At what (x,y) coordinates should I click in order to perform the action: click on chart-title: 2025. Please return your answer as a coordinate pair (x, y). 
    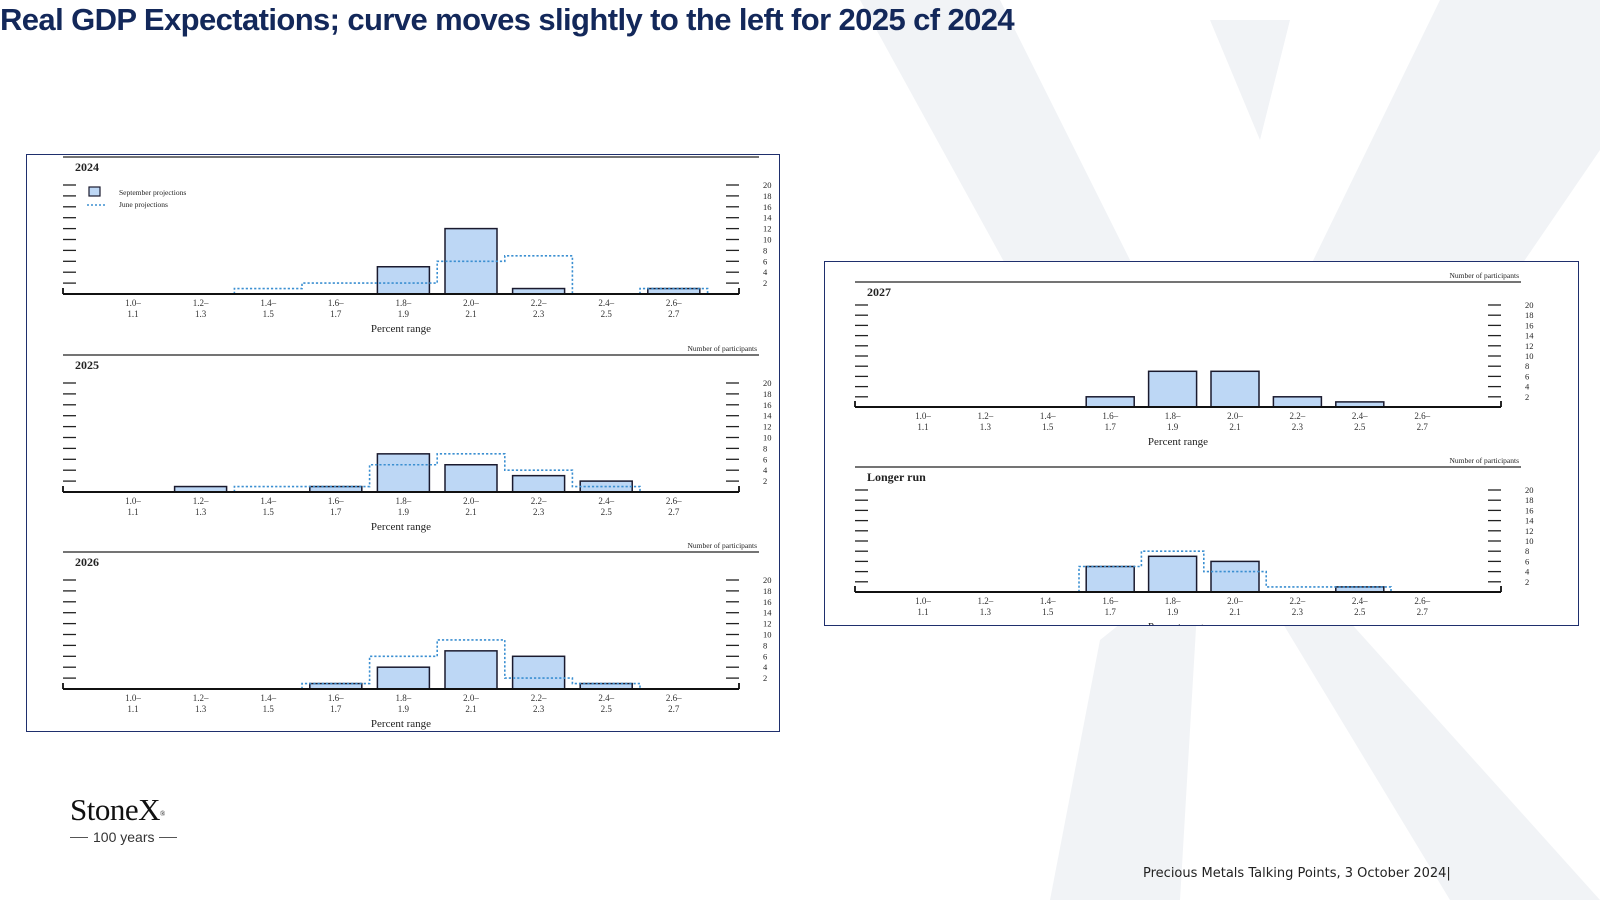
    Looking at the image, I should click on (87, 365).